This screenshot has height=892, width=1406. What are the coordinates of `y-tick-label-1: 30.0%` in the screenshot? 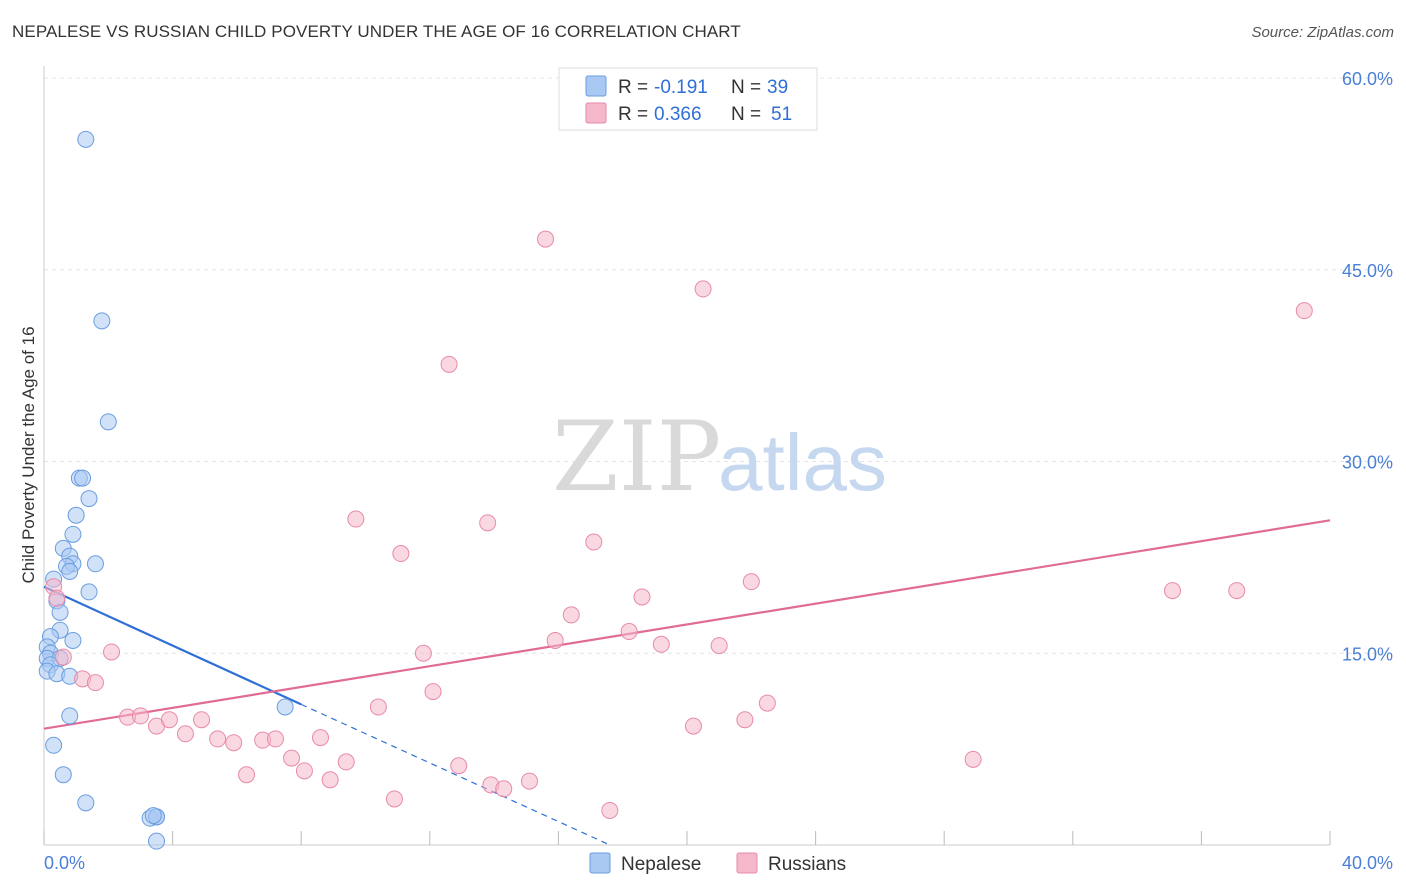 It's located at (1367, 463).